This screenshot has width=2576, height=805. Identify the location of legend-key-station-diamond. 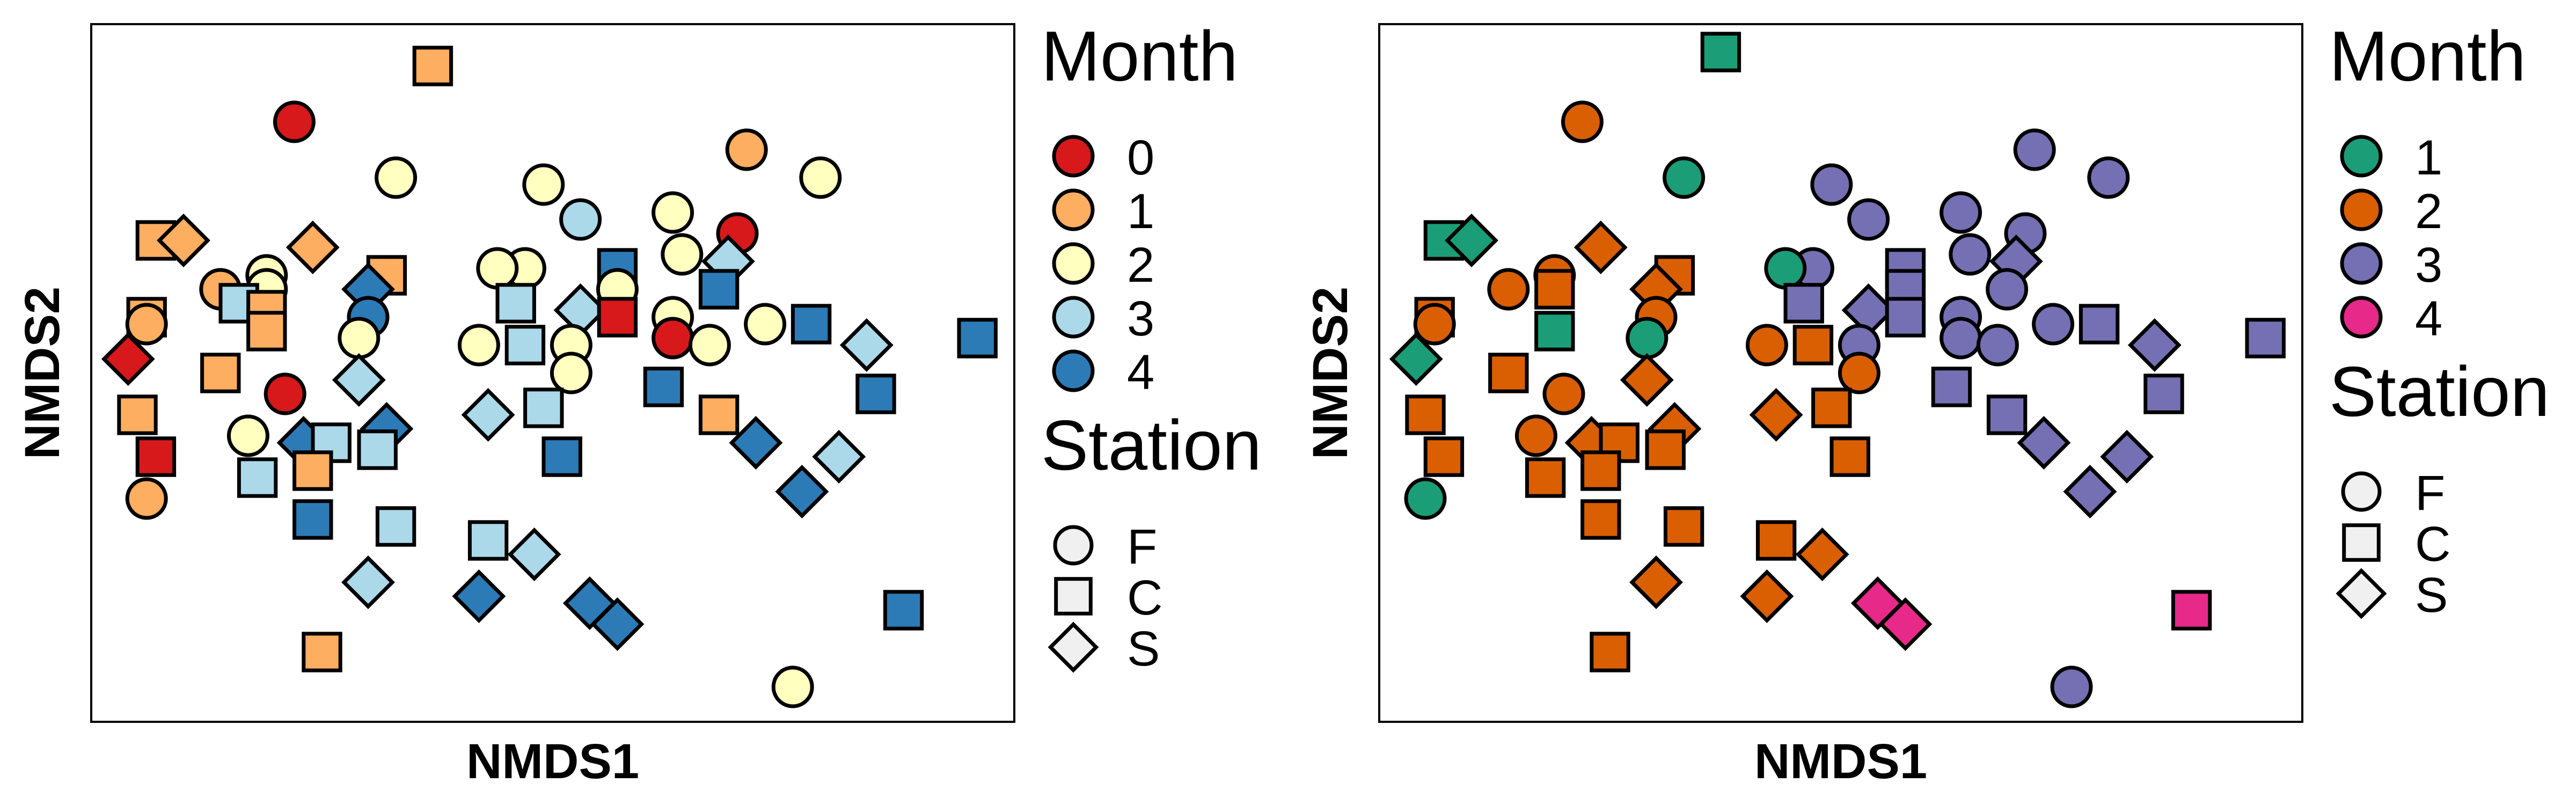
(2361, 593).